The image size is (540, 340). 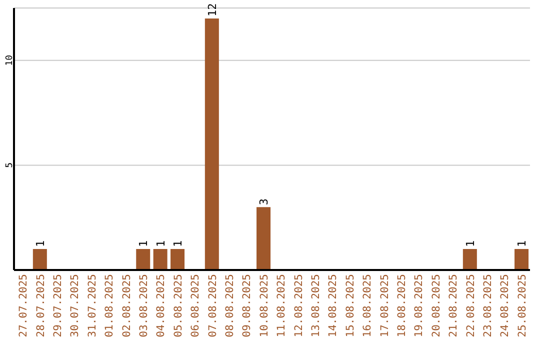 I want to click on x-tick-label: 18.08.2025, so click(x=402, y=306).